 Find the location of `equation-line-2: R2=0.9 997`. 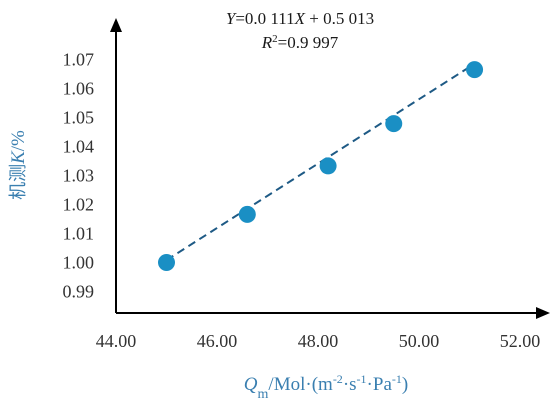

equation-line-2: R2=0.9 997 is located at coordinates (300, 42).